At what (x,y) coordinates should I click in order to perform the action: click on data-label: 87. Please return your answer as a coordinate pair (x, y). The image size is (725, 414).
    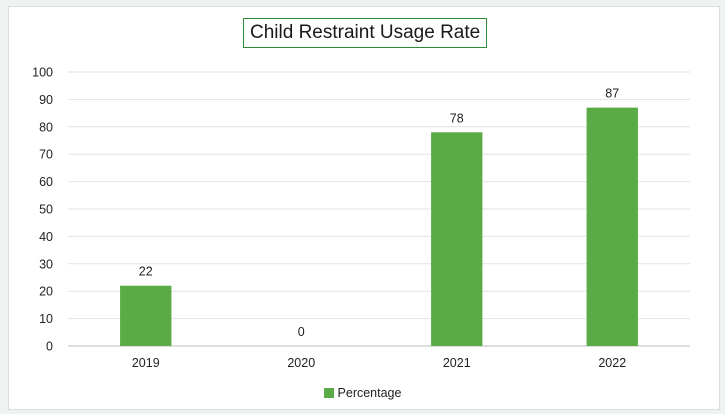
    Looking at the image, I should click on (612, 94).